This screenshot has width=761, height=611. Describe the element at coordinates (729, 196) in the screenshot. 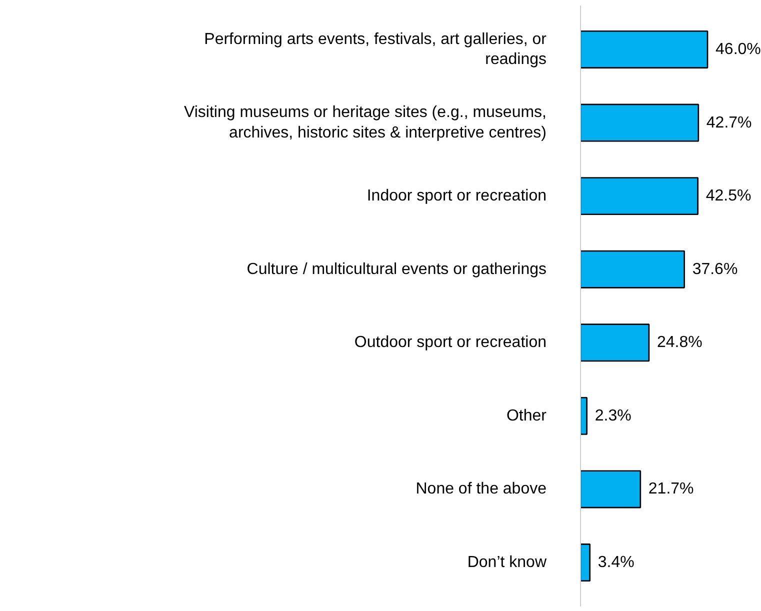

I see `data-label: 42.5%` at that location.